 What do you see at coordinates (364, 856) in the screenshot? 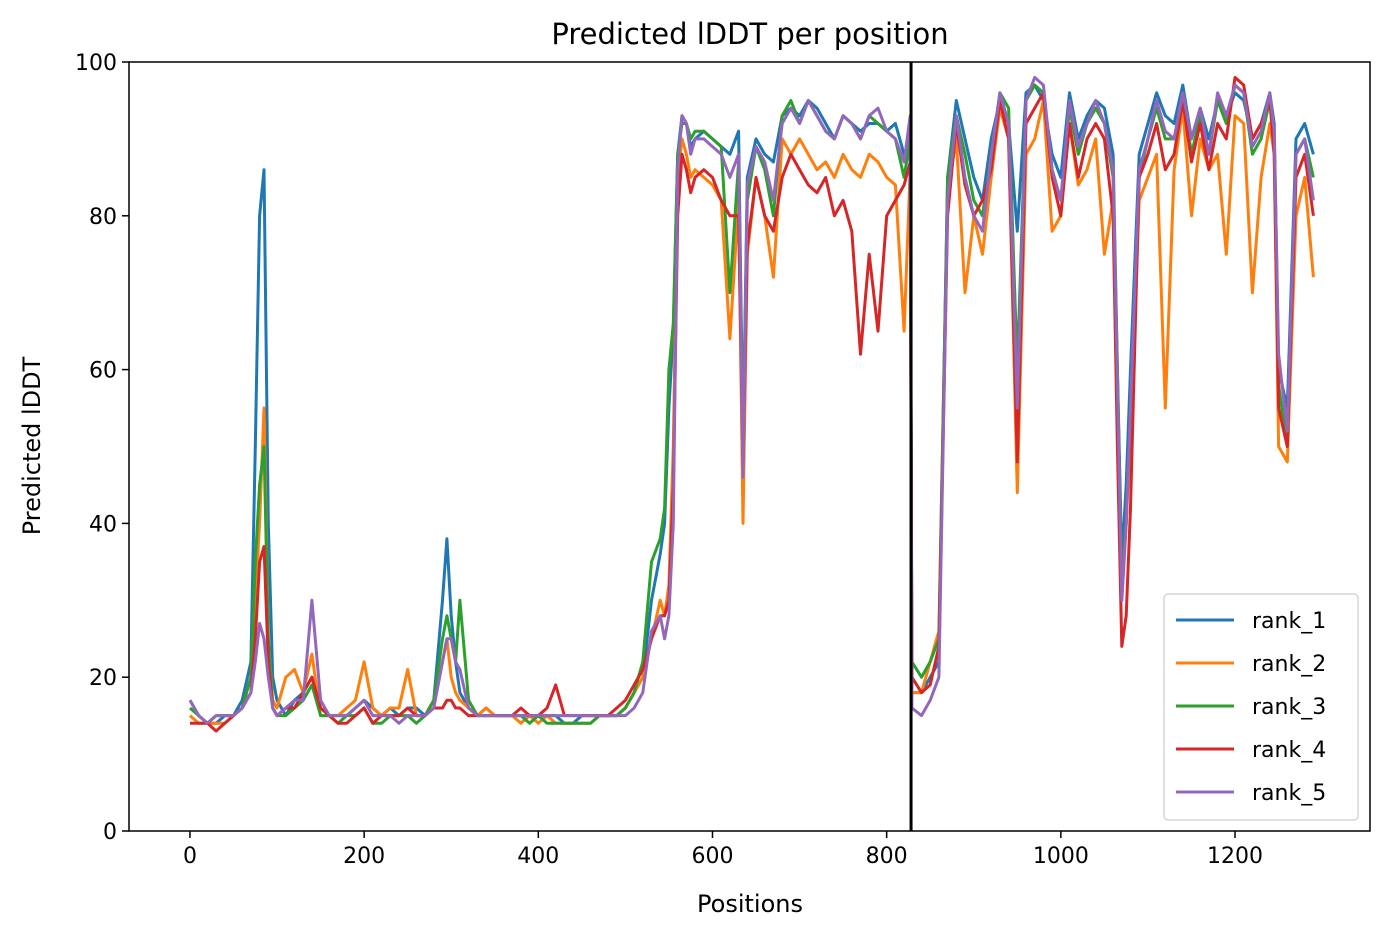
I see `x-tick-label: 200` at bounding box center [364, 856].